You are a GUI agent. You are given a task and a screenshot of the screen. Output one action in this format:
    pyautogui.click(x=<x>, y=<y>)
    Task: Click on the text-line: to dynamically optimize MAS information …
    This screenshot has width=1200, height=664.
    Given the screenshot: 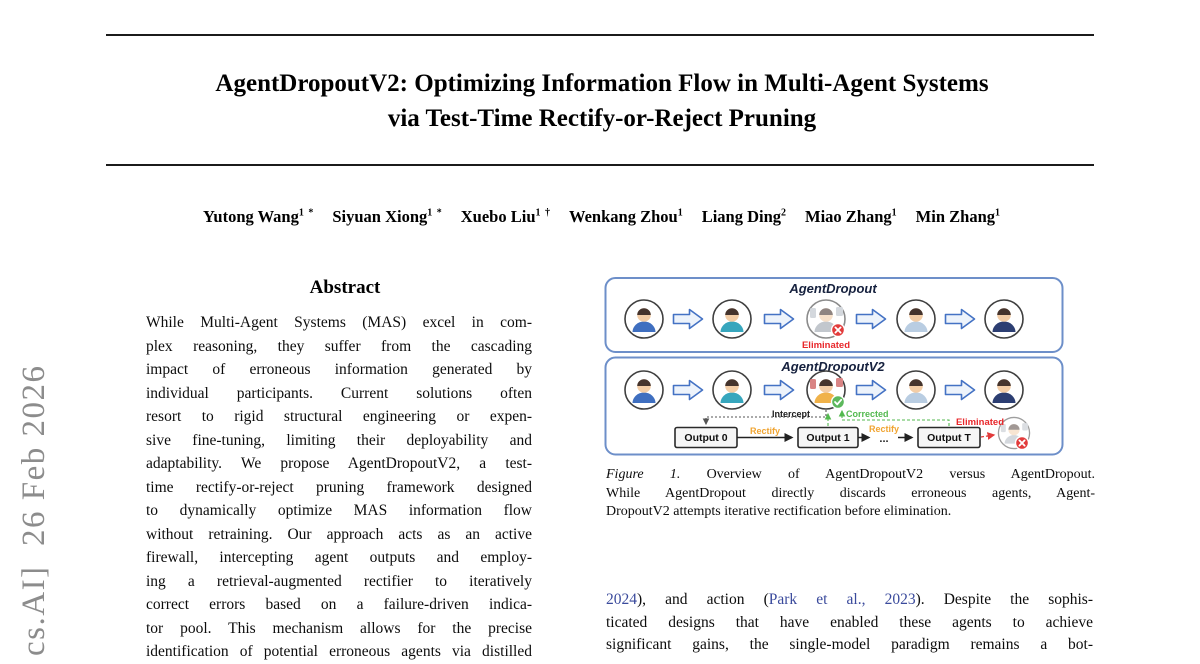 What is the action you would take?
    pyautogui.click(x=339, y=510)
    